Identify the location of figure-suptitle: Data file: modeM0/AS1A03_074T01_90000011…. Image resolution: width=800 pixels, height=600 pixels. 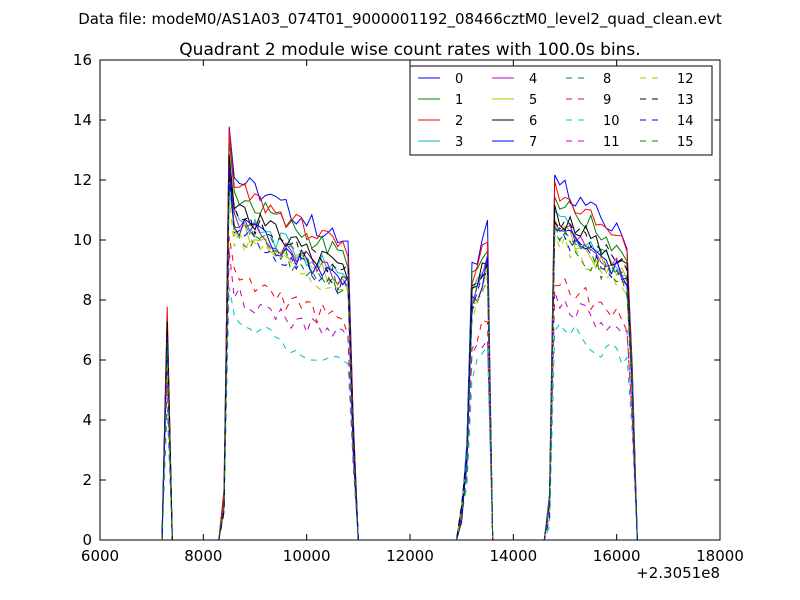
(400, 19).